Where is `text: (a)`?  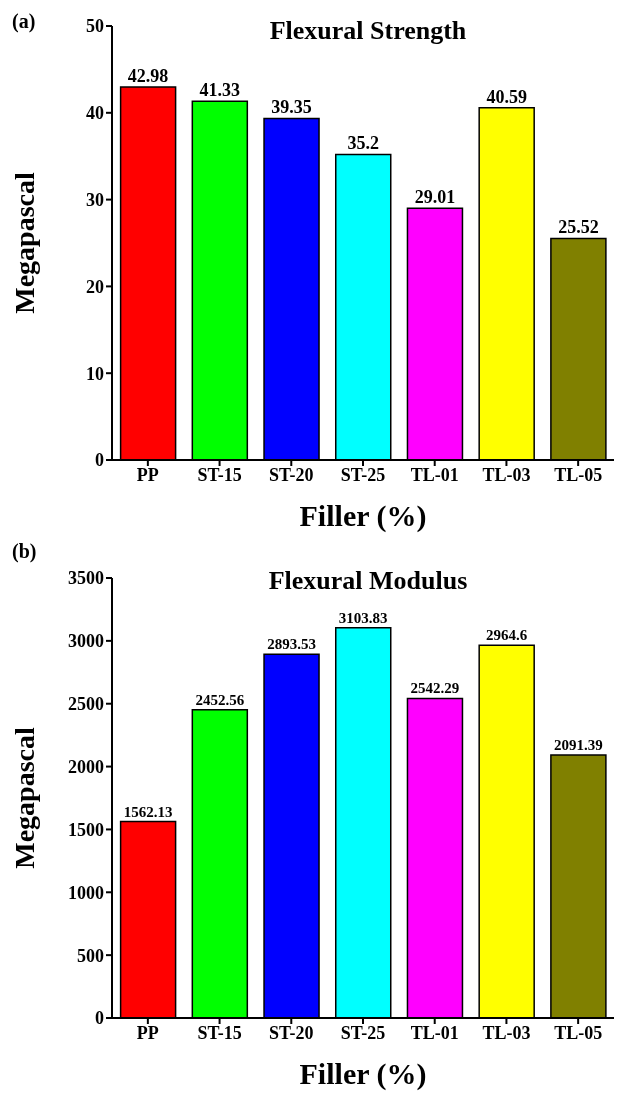 text: (a) is located at coordinates (24, 21).